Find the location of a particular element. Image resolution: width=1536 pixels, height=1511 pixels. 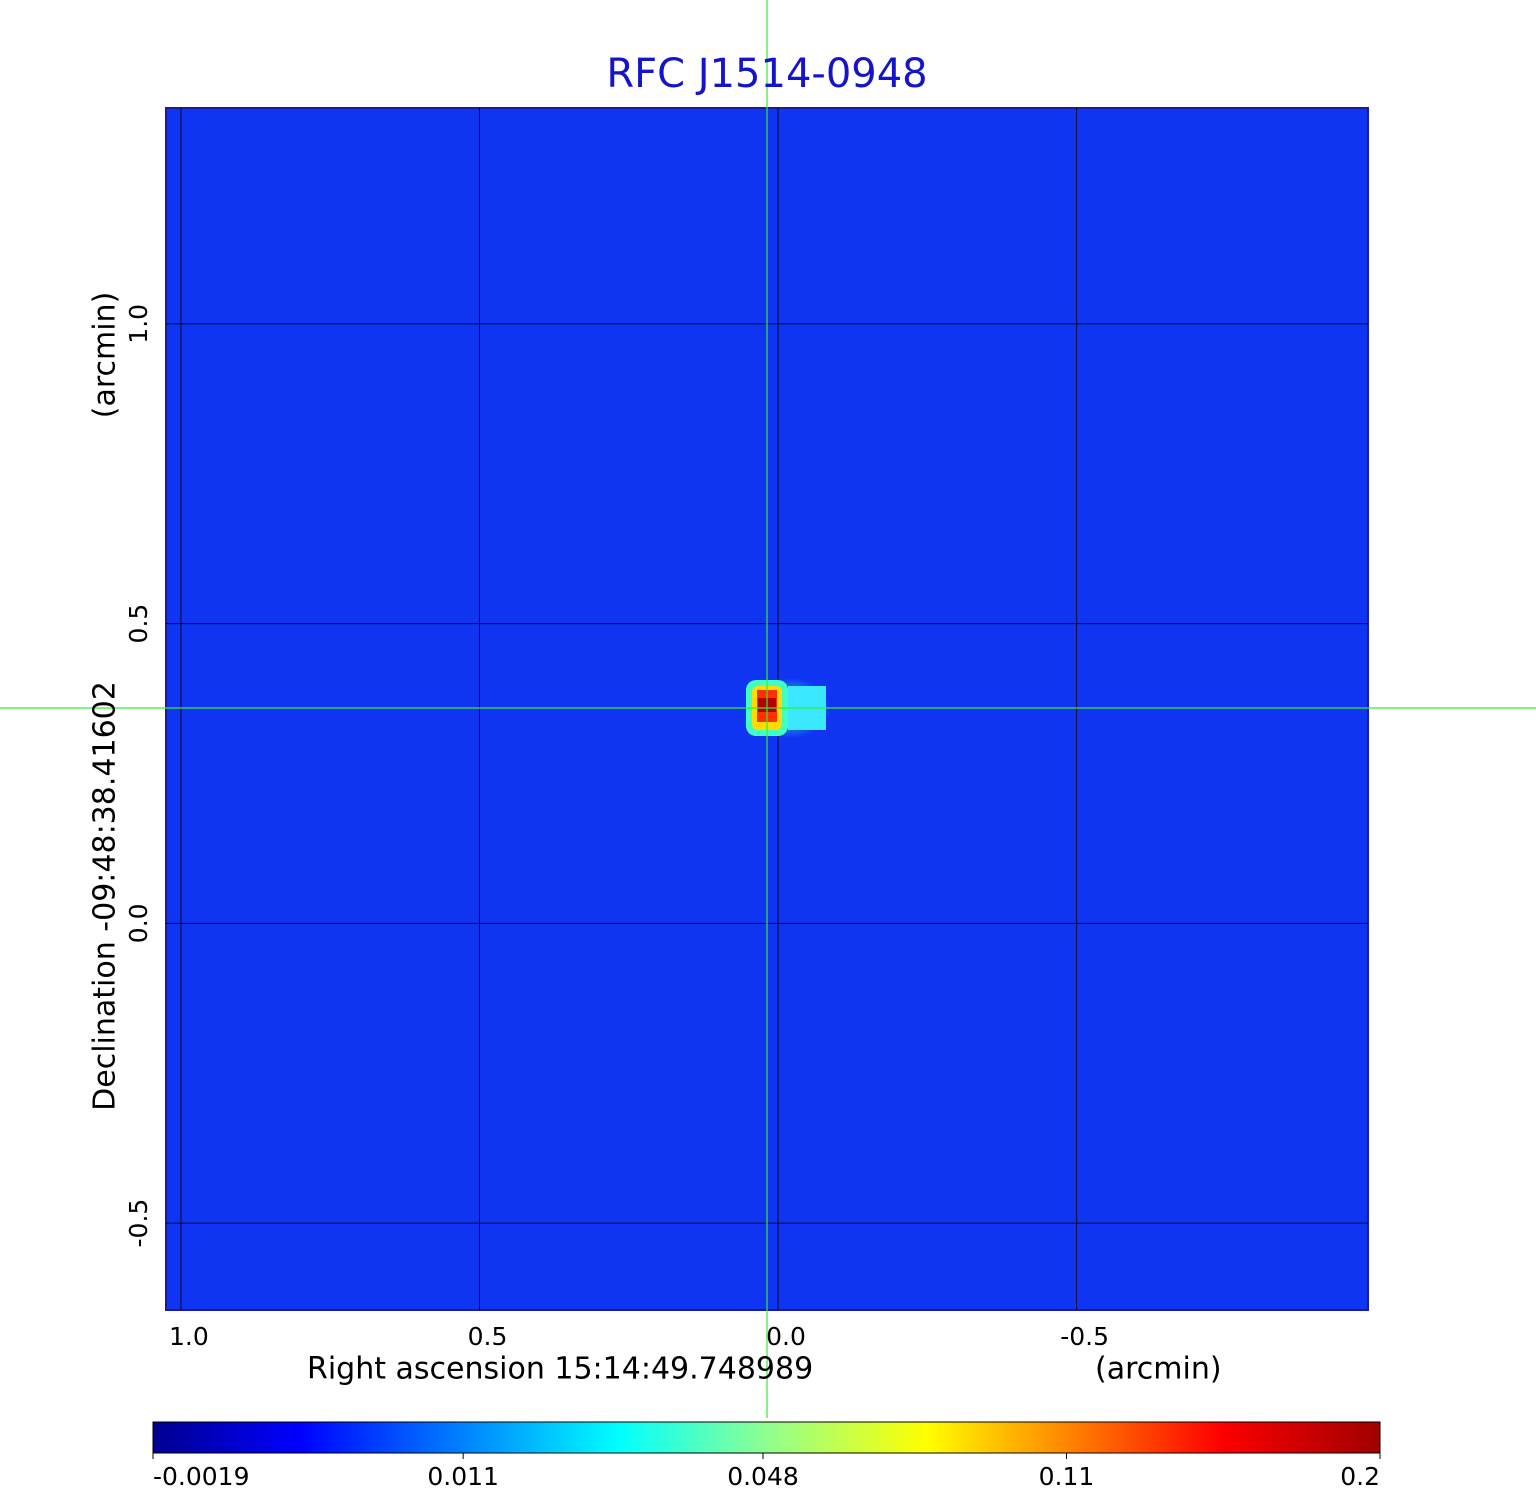

y-tick-label: 1.0 is located at coordinates (138, 324).